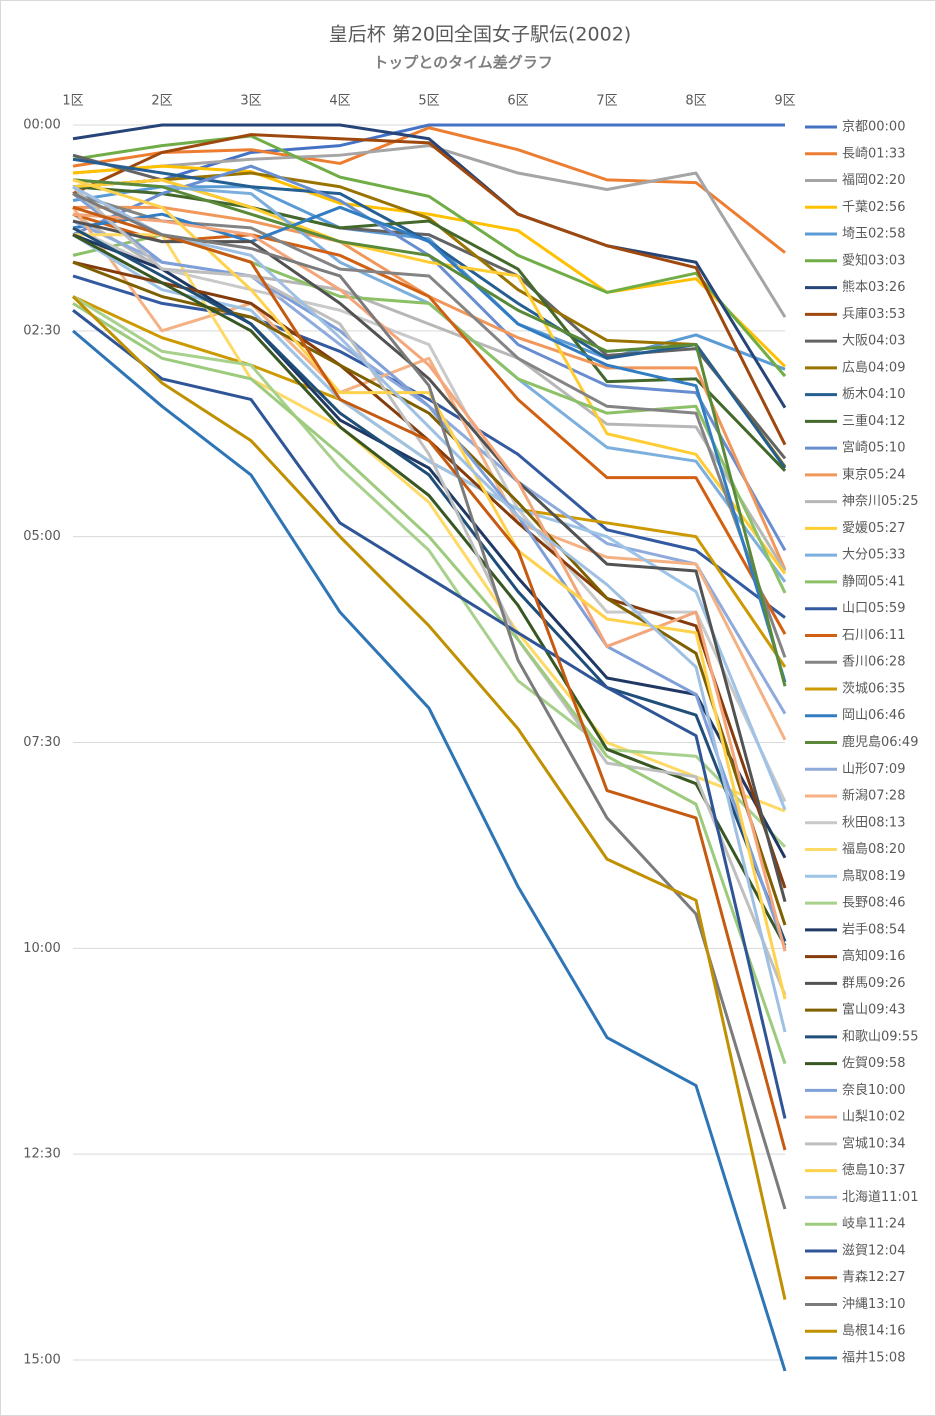 This screenshot has height=1416, width=936. Describe the element at coordinates (41, 742) in the screenshot. I see `y-tick-label: 07:30` at that location.